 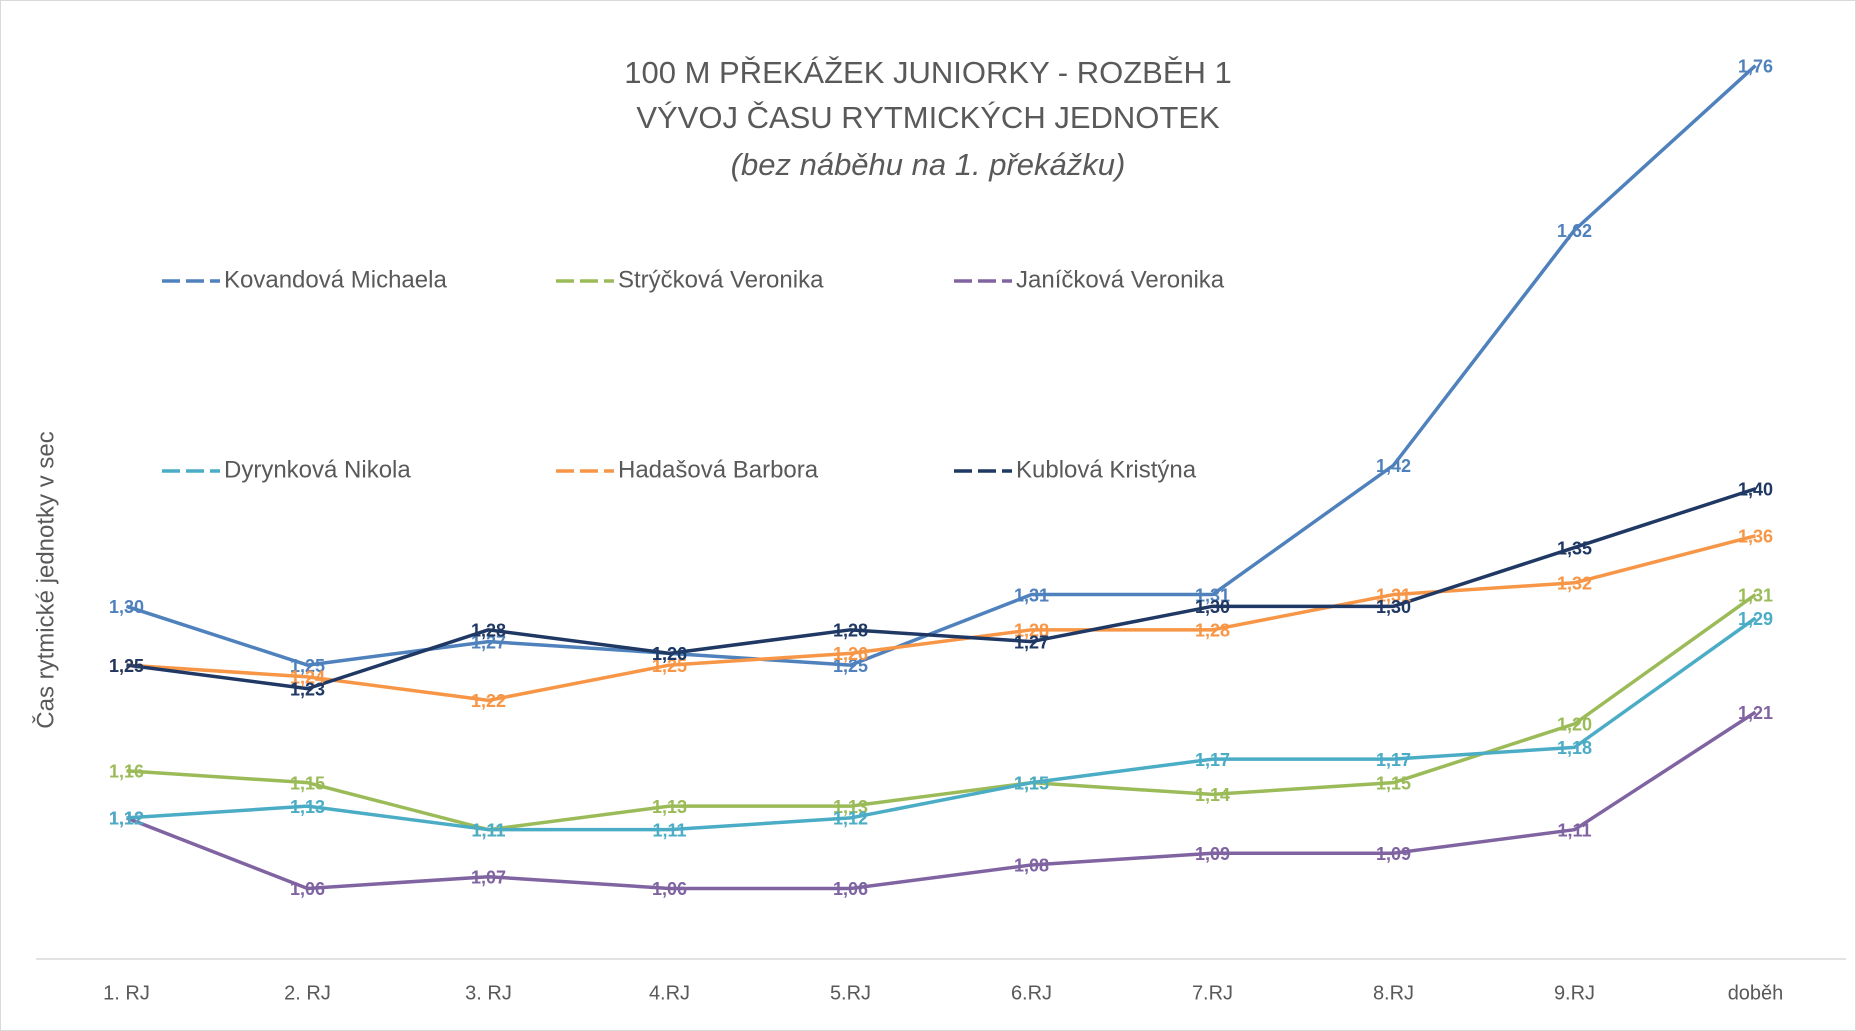 What do you see at coordinates (1755, 66) in the screenshot?
I see `data-label: 1,76` at bounding box center [1755, 66].